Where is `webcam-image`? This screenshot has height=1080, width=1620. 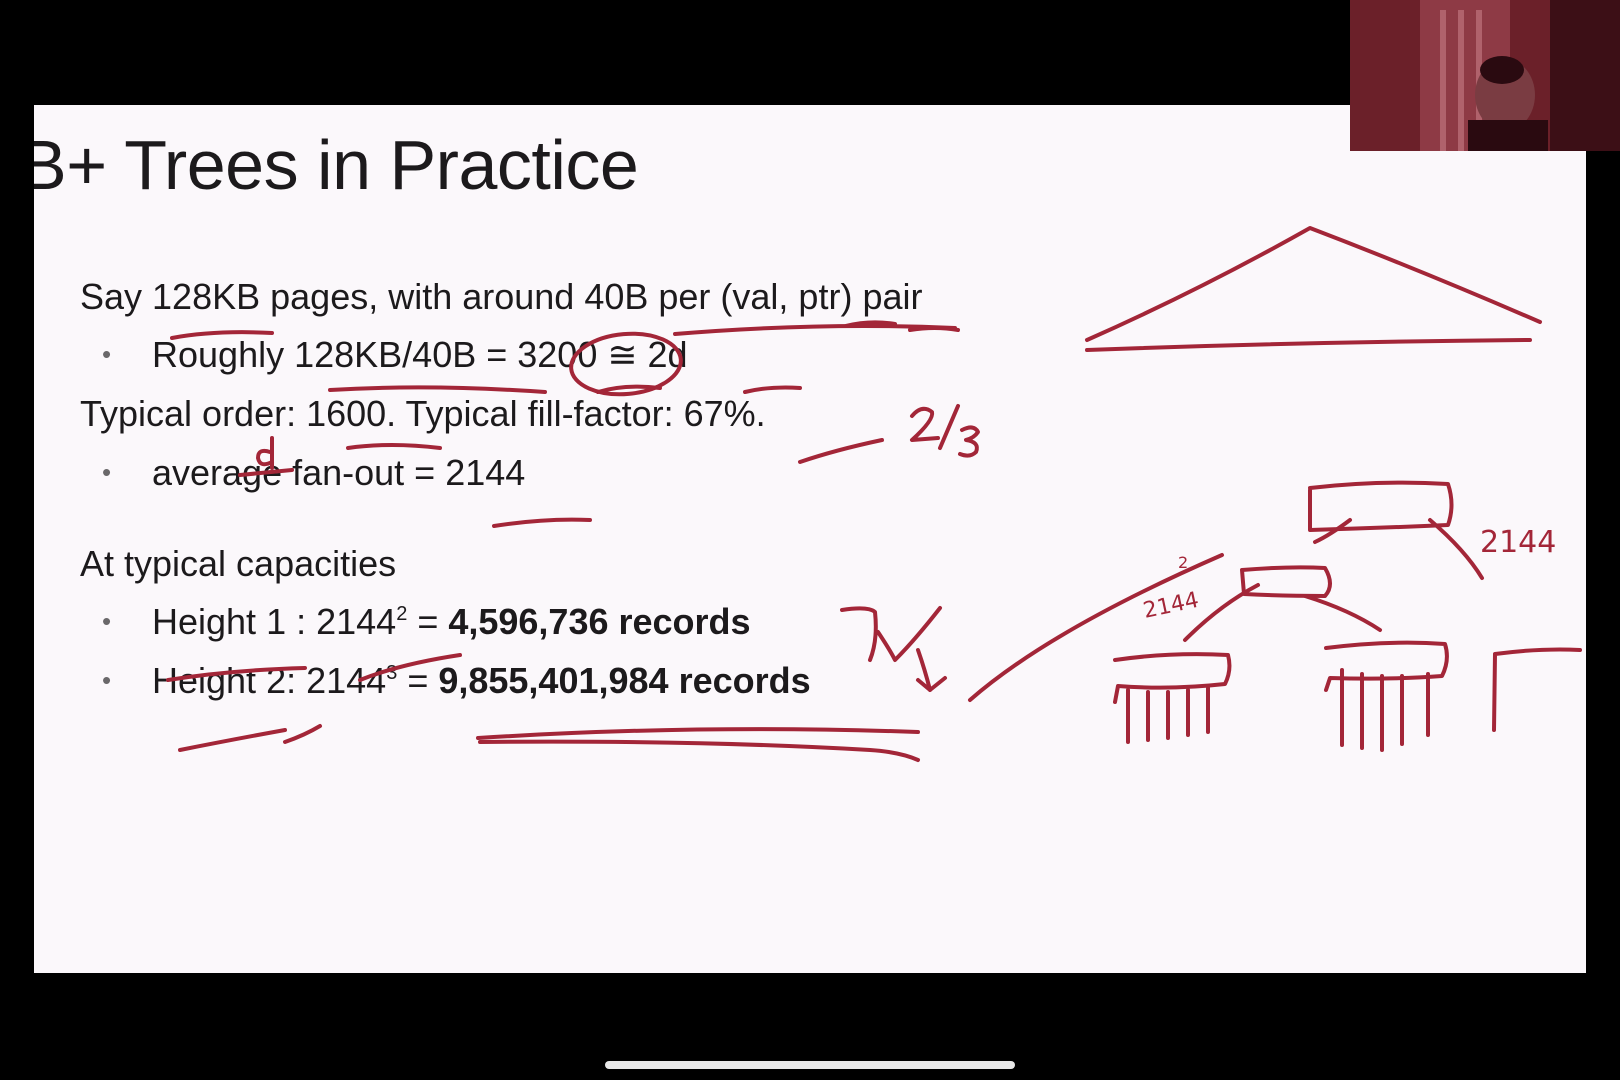 webcam-image is located at coordinates (1485, 75).